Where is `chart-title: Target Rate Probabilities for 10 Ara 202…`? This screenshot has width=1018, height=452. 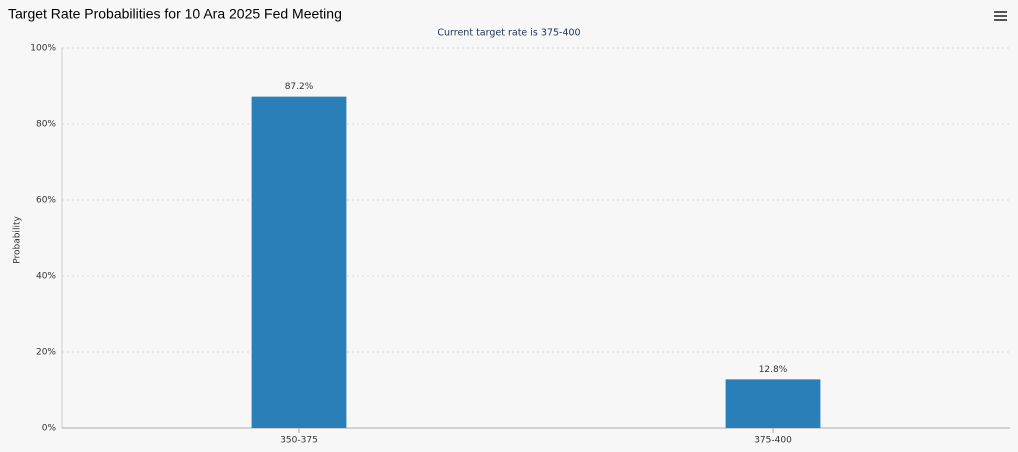 chart-title: Target Rate Probabilities for 10 Ara 202… is located at coordinates (175, 14).